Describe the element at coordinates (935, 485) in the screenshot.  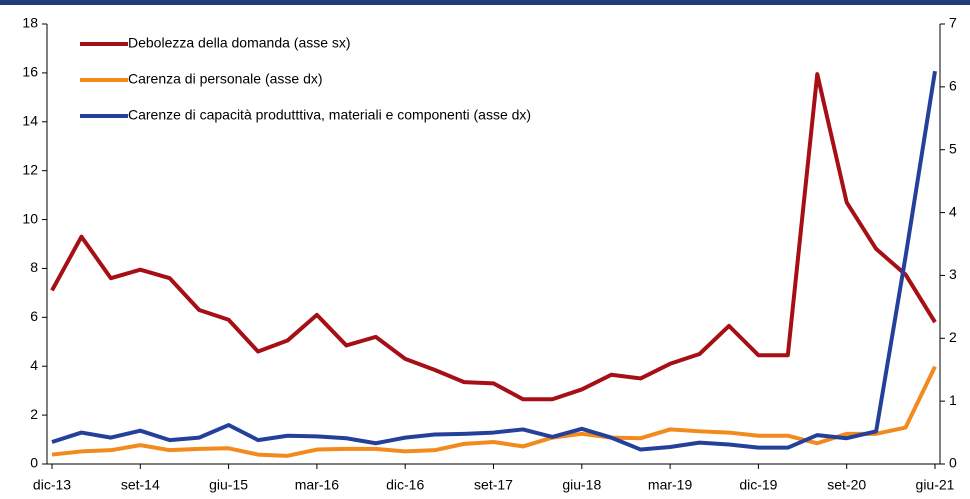
I see `x-tick-label: giu-21` at that location.